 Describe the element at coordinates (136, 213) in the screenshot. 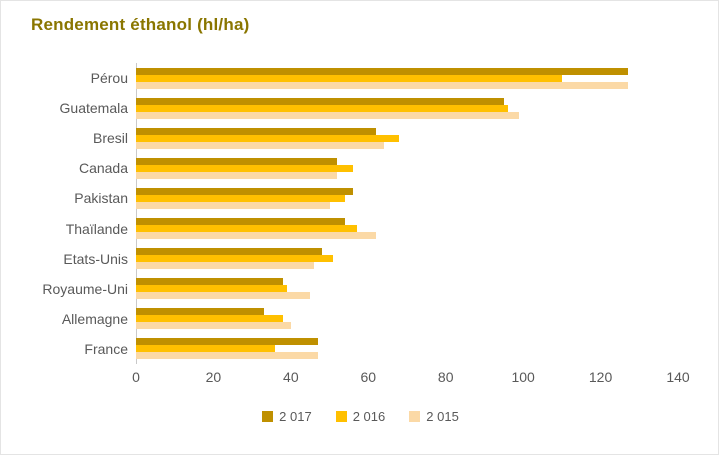

I see `category-axis-line` at that location.